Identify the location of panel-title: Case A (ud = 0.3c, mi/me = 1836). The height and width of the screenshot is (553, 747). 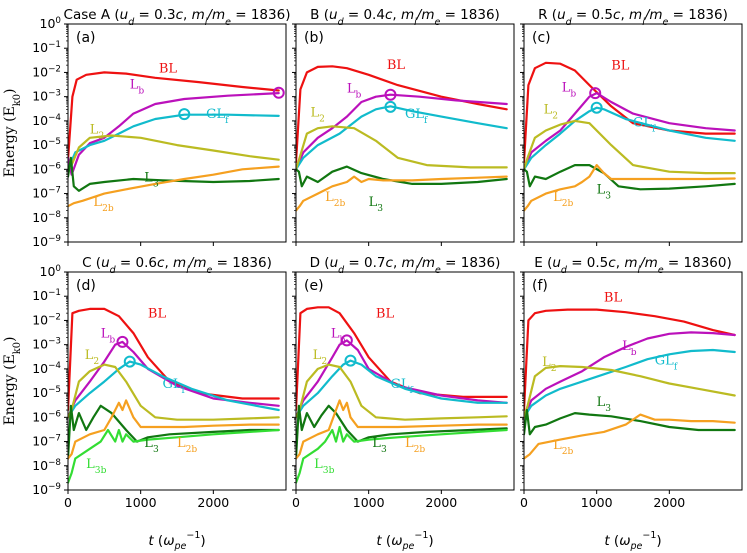
(177, 17).